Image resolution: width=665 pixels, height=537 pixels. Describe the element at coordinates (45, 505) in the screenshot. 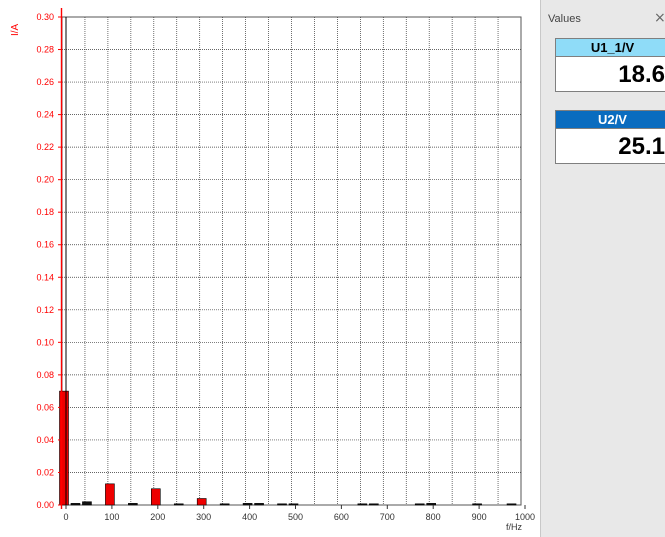

I see `y-tick-label: 0.00` at that location.